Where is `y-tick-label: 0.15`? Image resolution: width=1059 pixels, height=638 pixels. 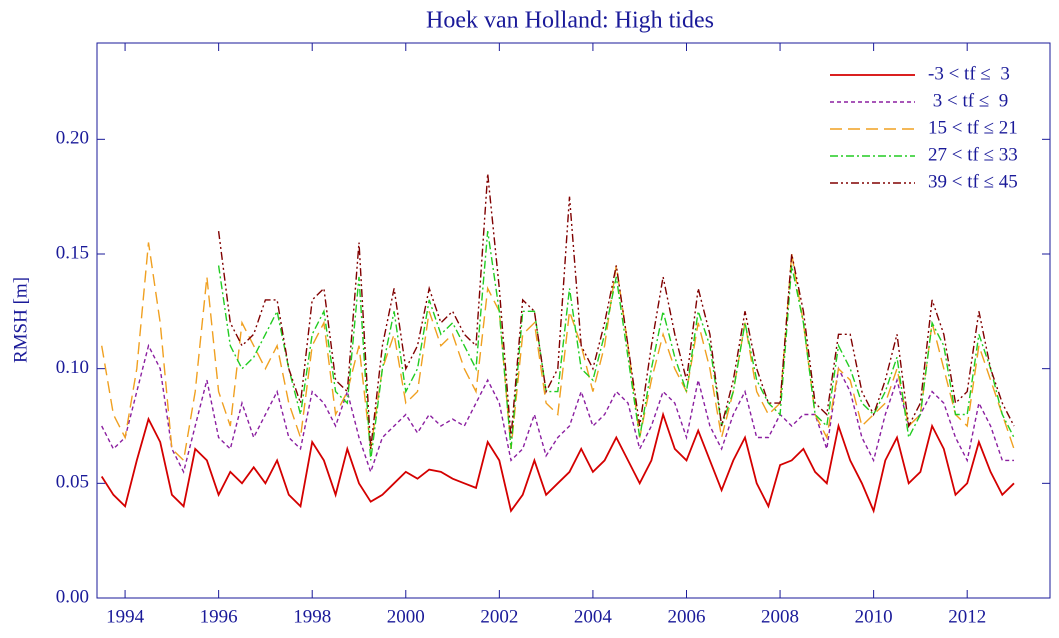
y-tick-label: 0.15 is located at coordinates (72, 252).